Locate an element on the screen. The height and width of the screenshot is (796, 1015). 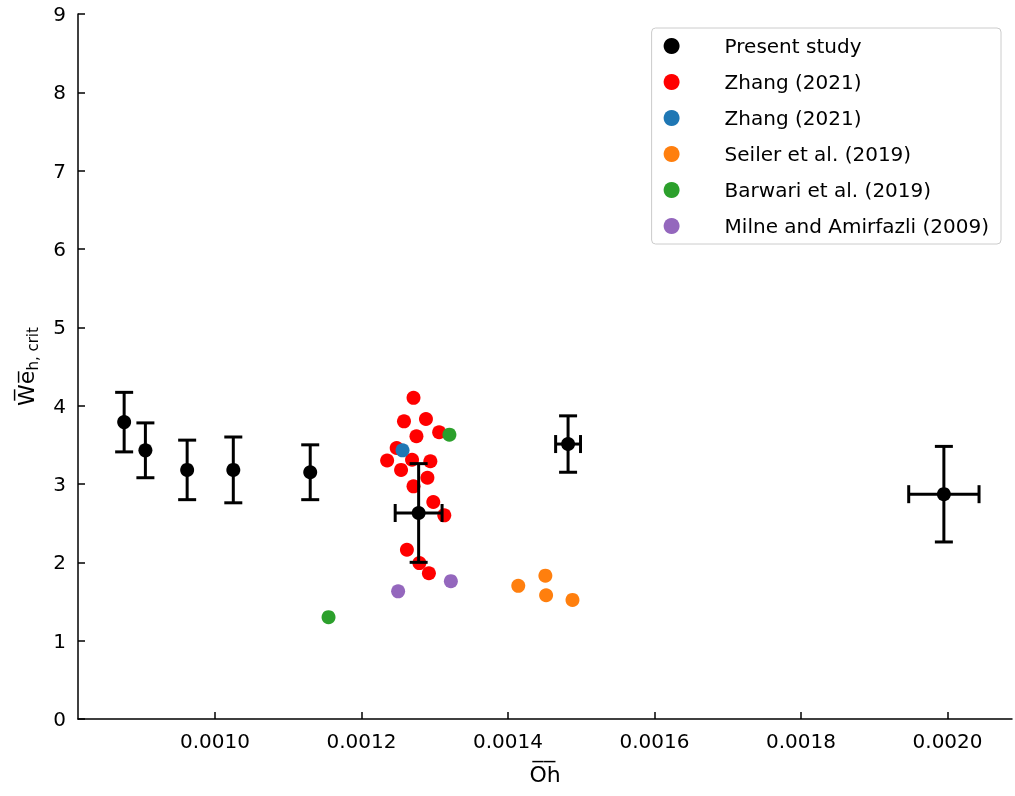
y-tick-label: 5 is located at coordinates (59, 327).